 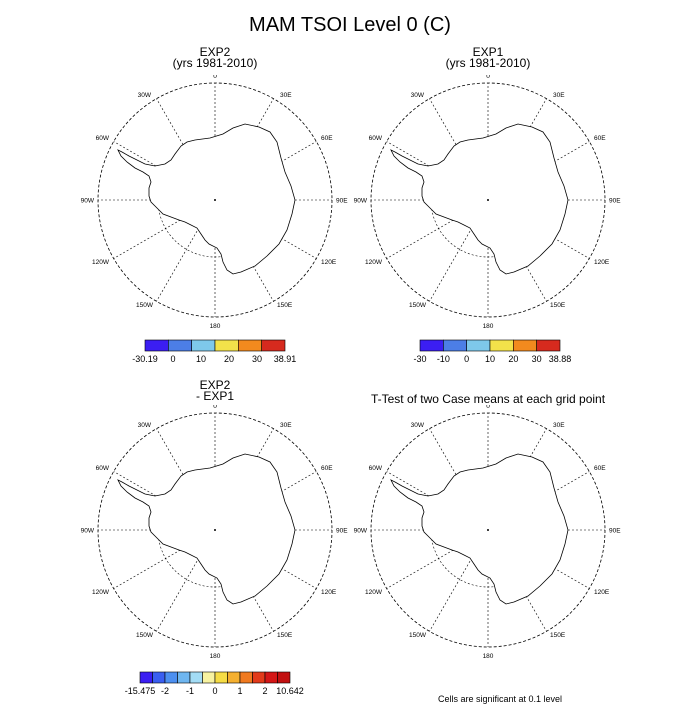 What do you see at coordinates (490, 359) in the screenshot?
I see `colorbar-tick-label: 10` at bounding box center [490, 359].